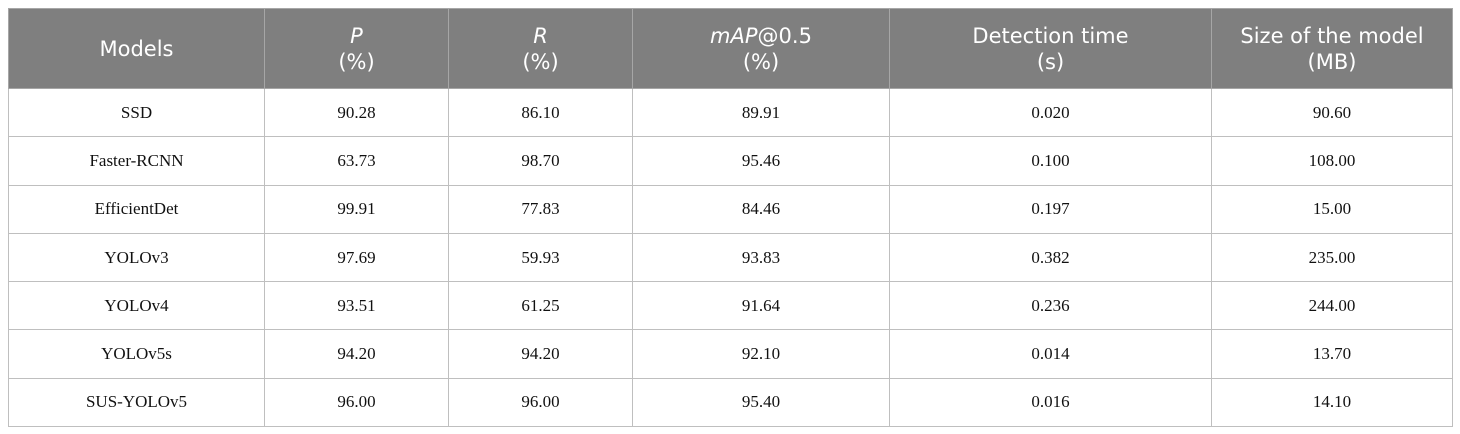 This screenshot has width=1460, height=434. I want to click on cell-value: 235.00, so click(1332, 257).